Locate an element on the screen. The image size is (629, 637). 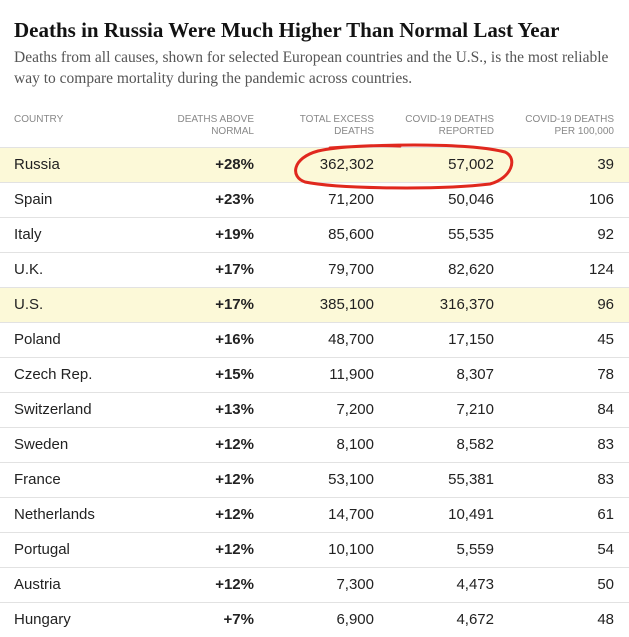
column-header: COUNTRY is located at coordinates (39, 119).